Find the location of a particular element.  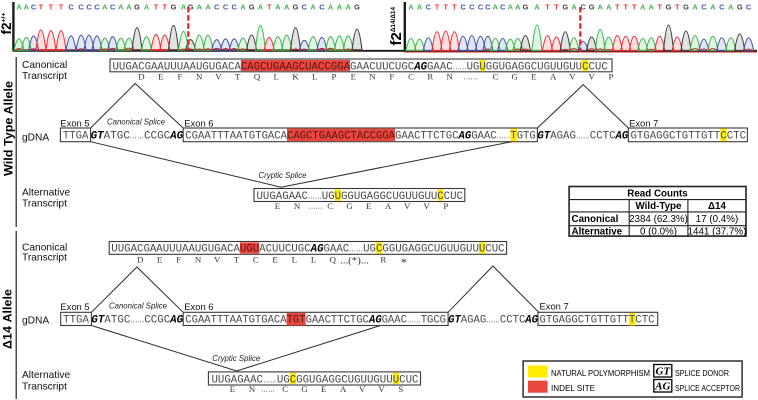

svg-text: CCTC is located at coordinates (603, 137).